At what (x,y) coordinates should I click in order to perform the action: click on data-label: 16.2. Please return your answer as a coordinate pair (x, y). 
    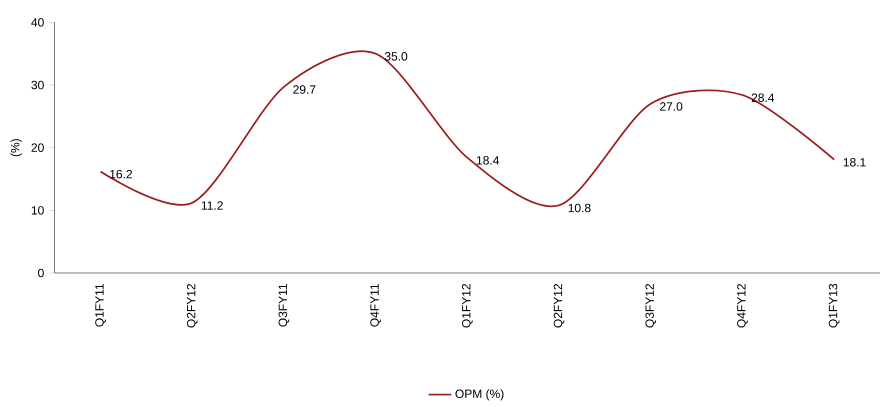
    Looking at the image, I should click on (121, 174).